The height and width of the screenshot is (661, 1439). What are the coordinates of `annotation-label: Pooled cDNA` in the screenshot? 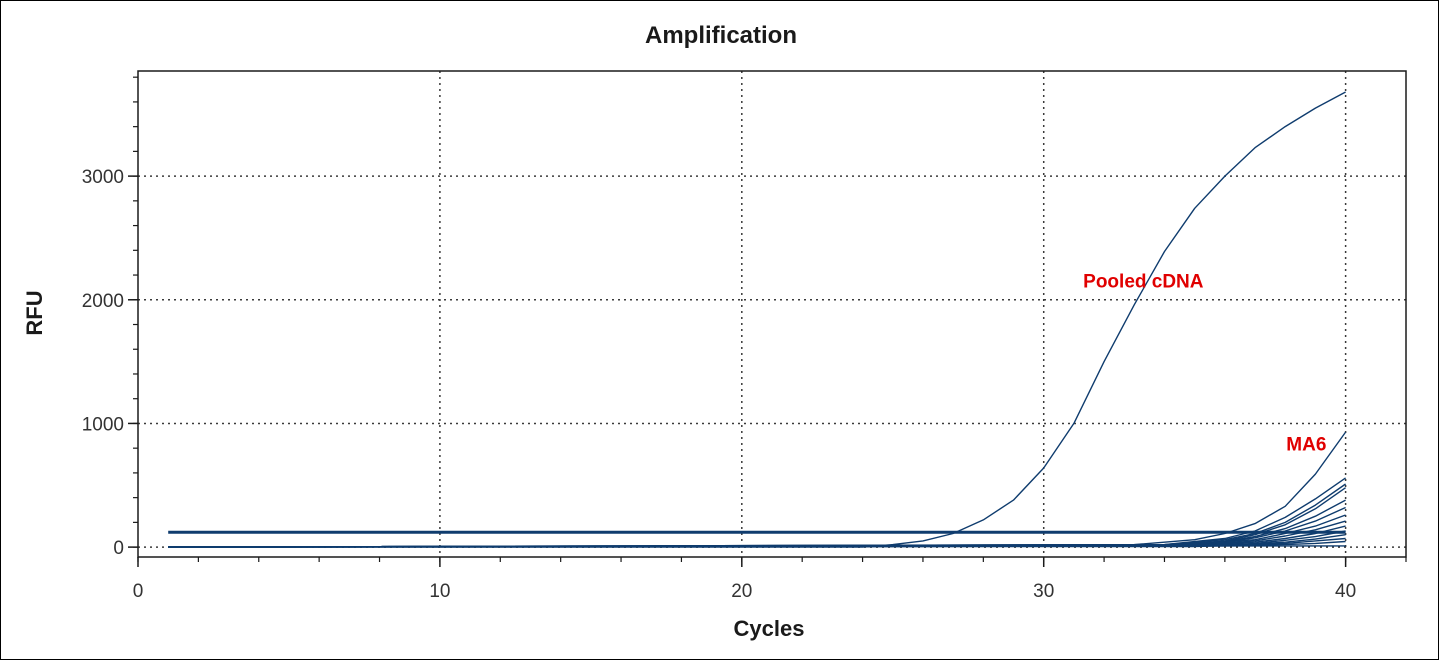 It's located at (1143, 281).